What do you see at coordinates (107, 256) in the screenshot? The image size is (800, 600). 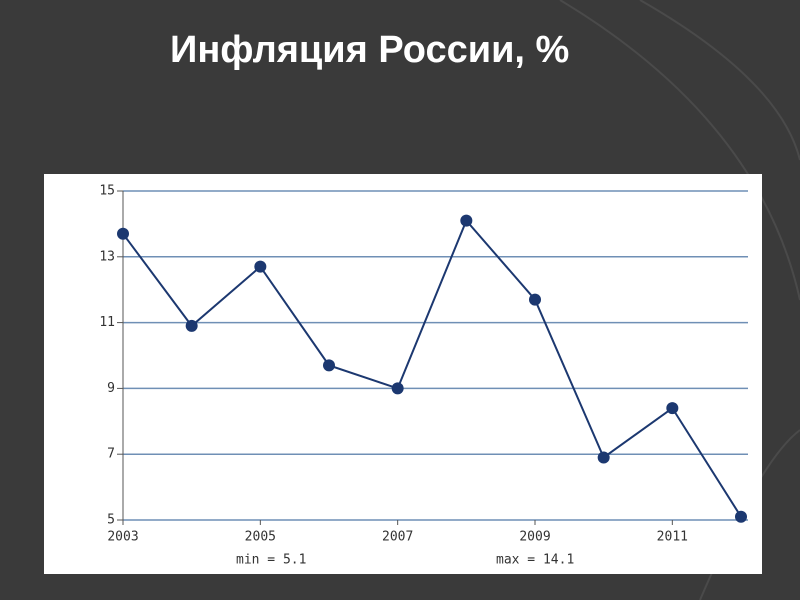 I see `y-tick-label: 13` at bounding box center [107, 256].